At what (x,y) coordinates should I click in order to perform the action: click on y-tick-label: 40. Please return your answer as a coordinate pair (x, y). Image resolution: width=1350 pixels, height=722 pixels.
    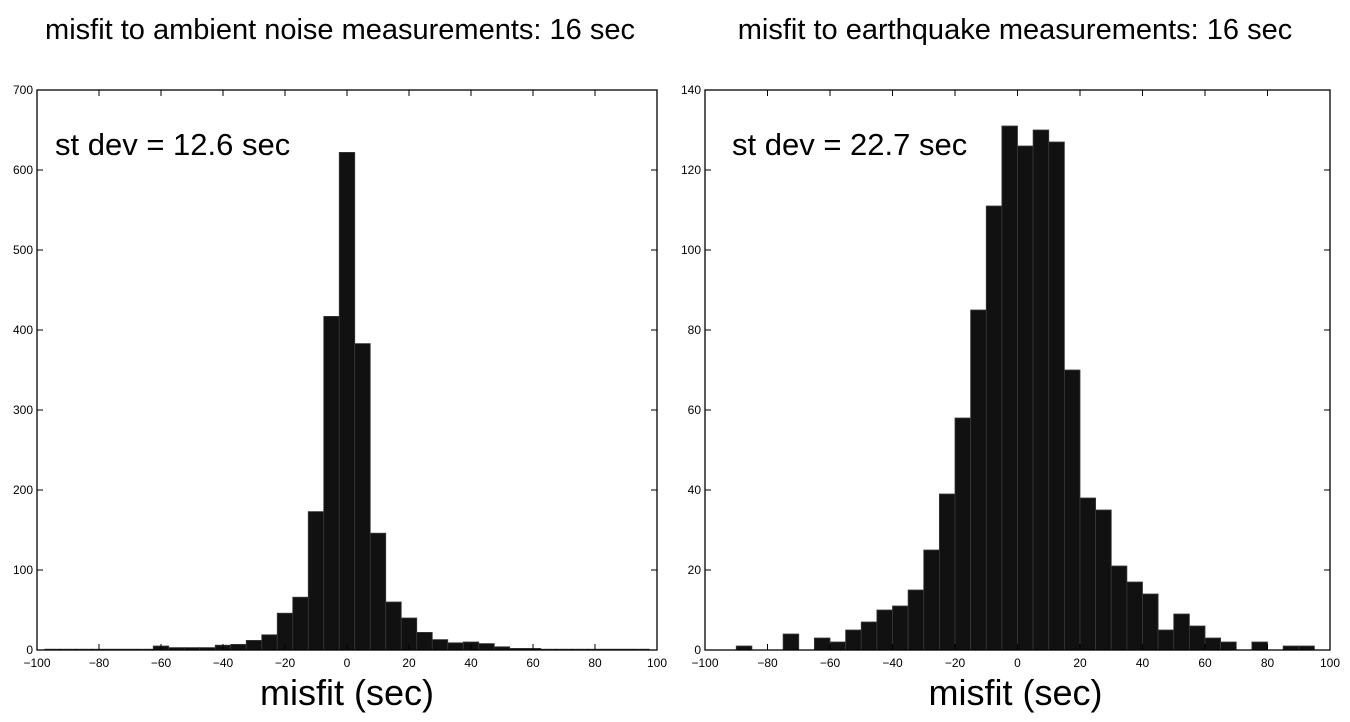
    Looking at the image, I should click on (695, 490).